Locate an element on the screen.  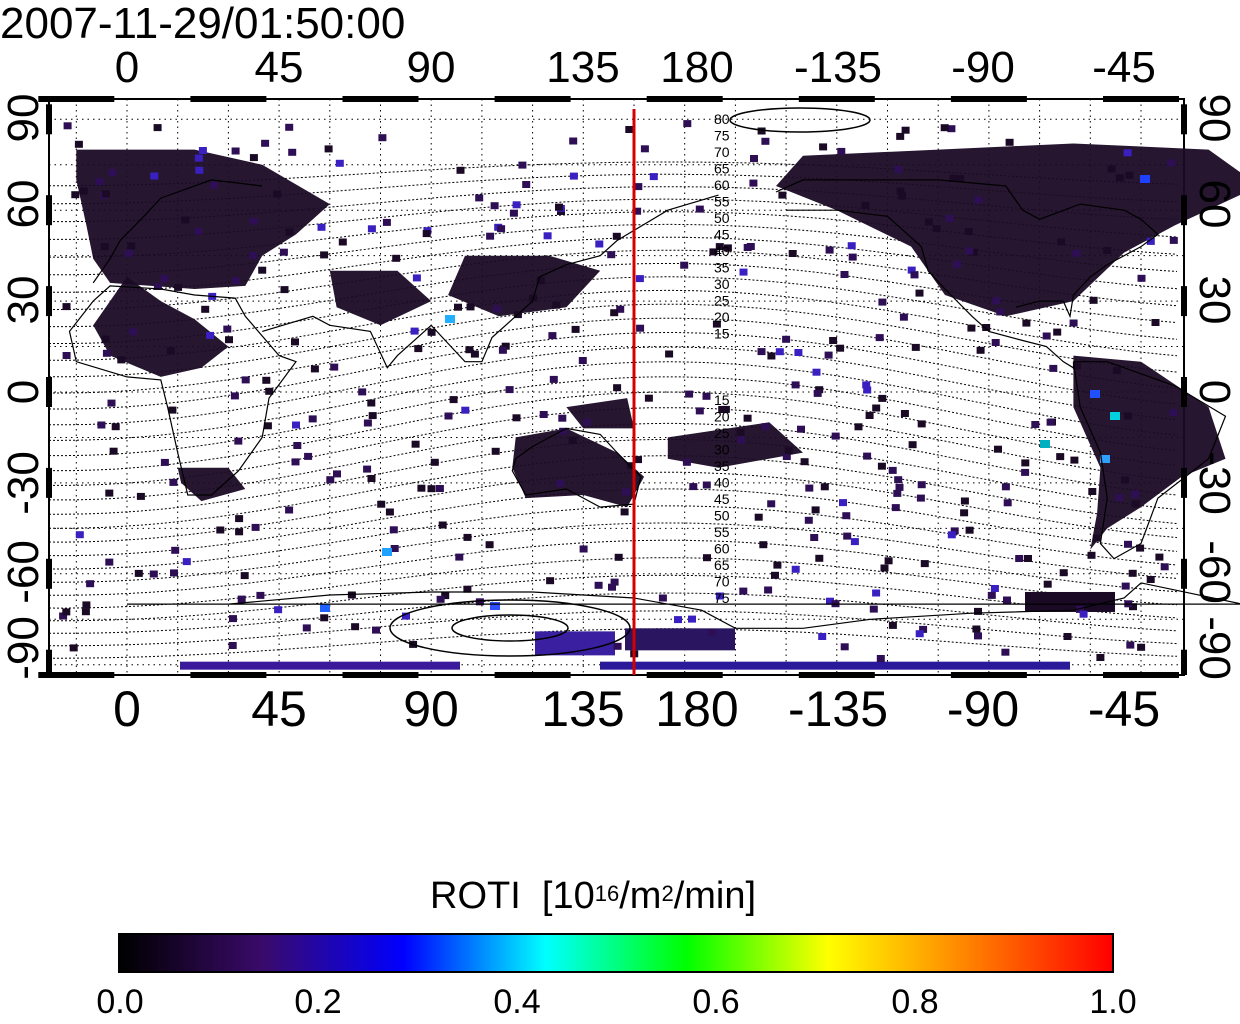
magnetic-latitude-label: 50 is located at coordinates (722, 218).